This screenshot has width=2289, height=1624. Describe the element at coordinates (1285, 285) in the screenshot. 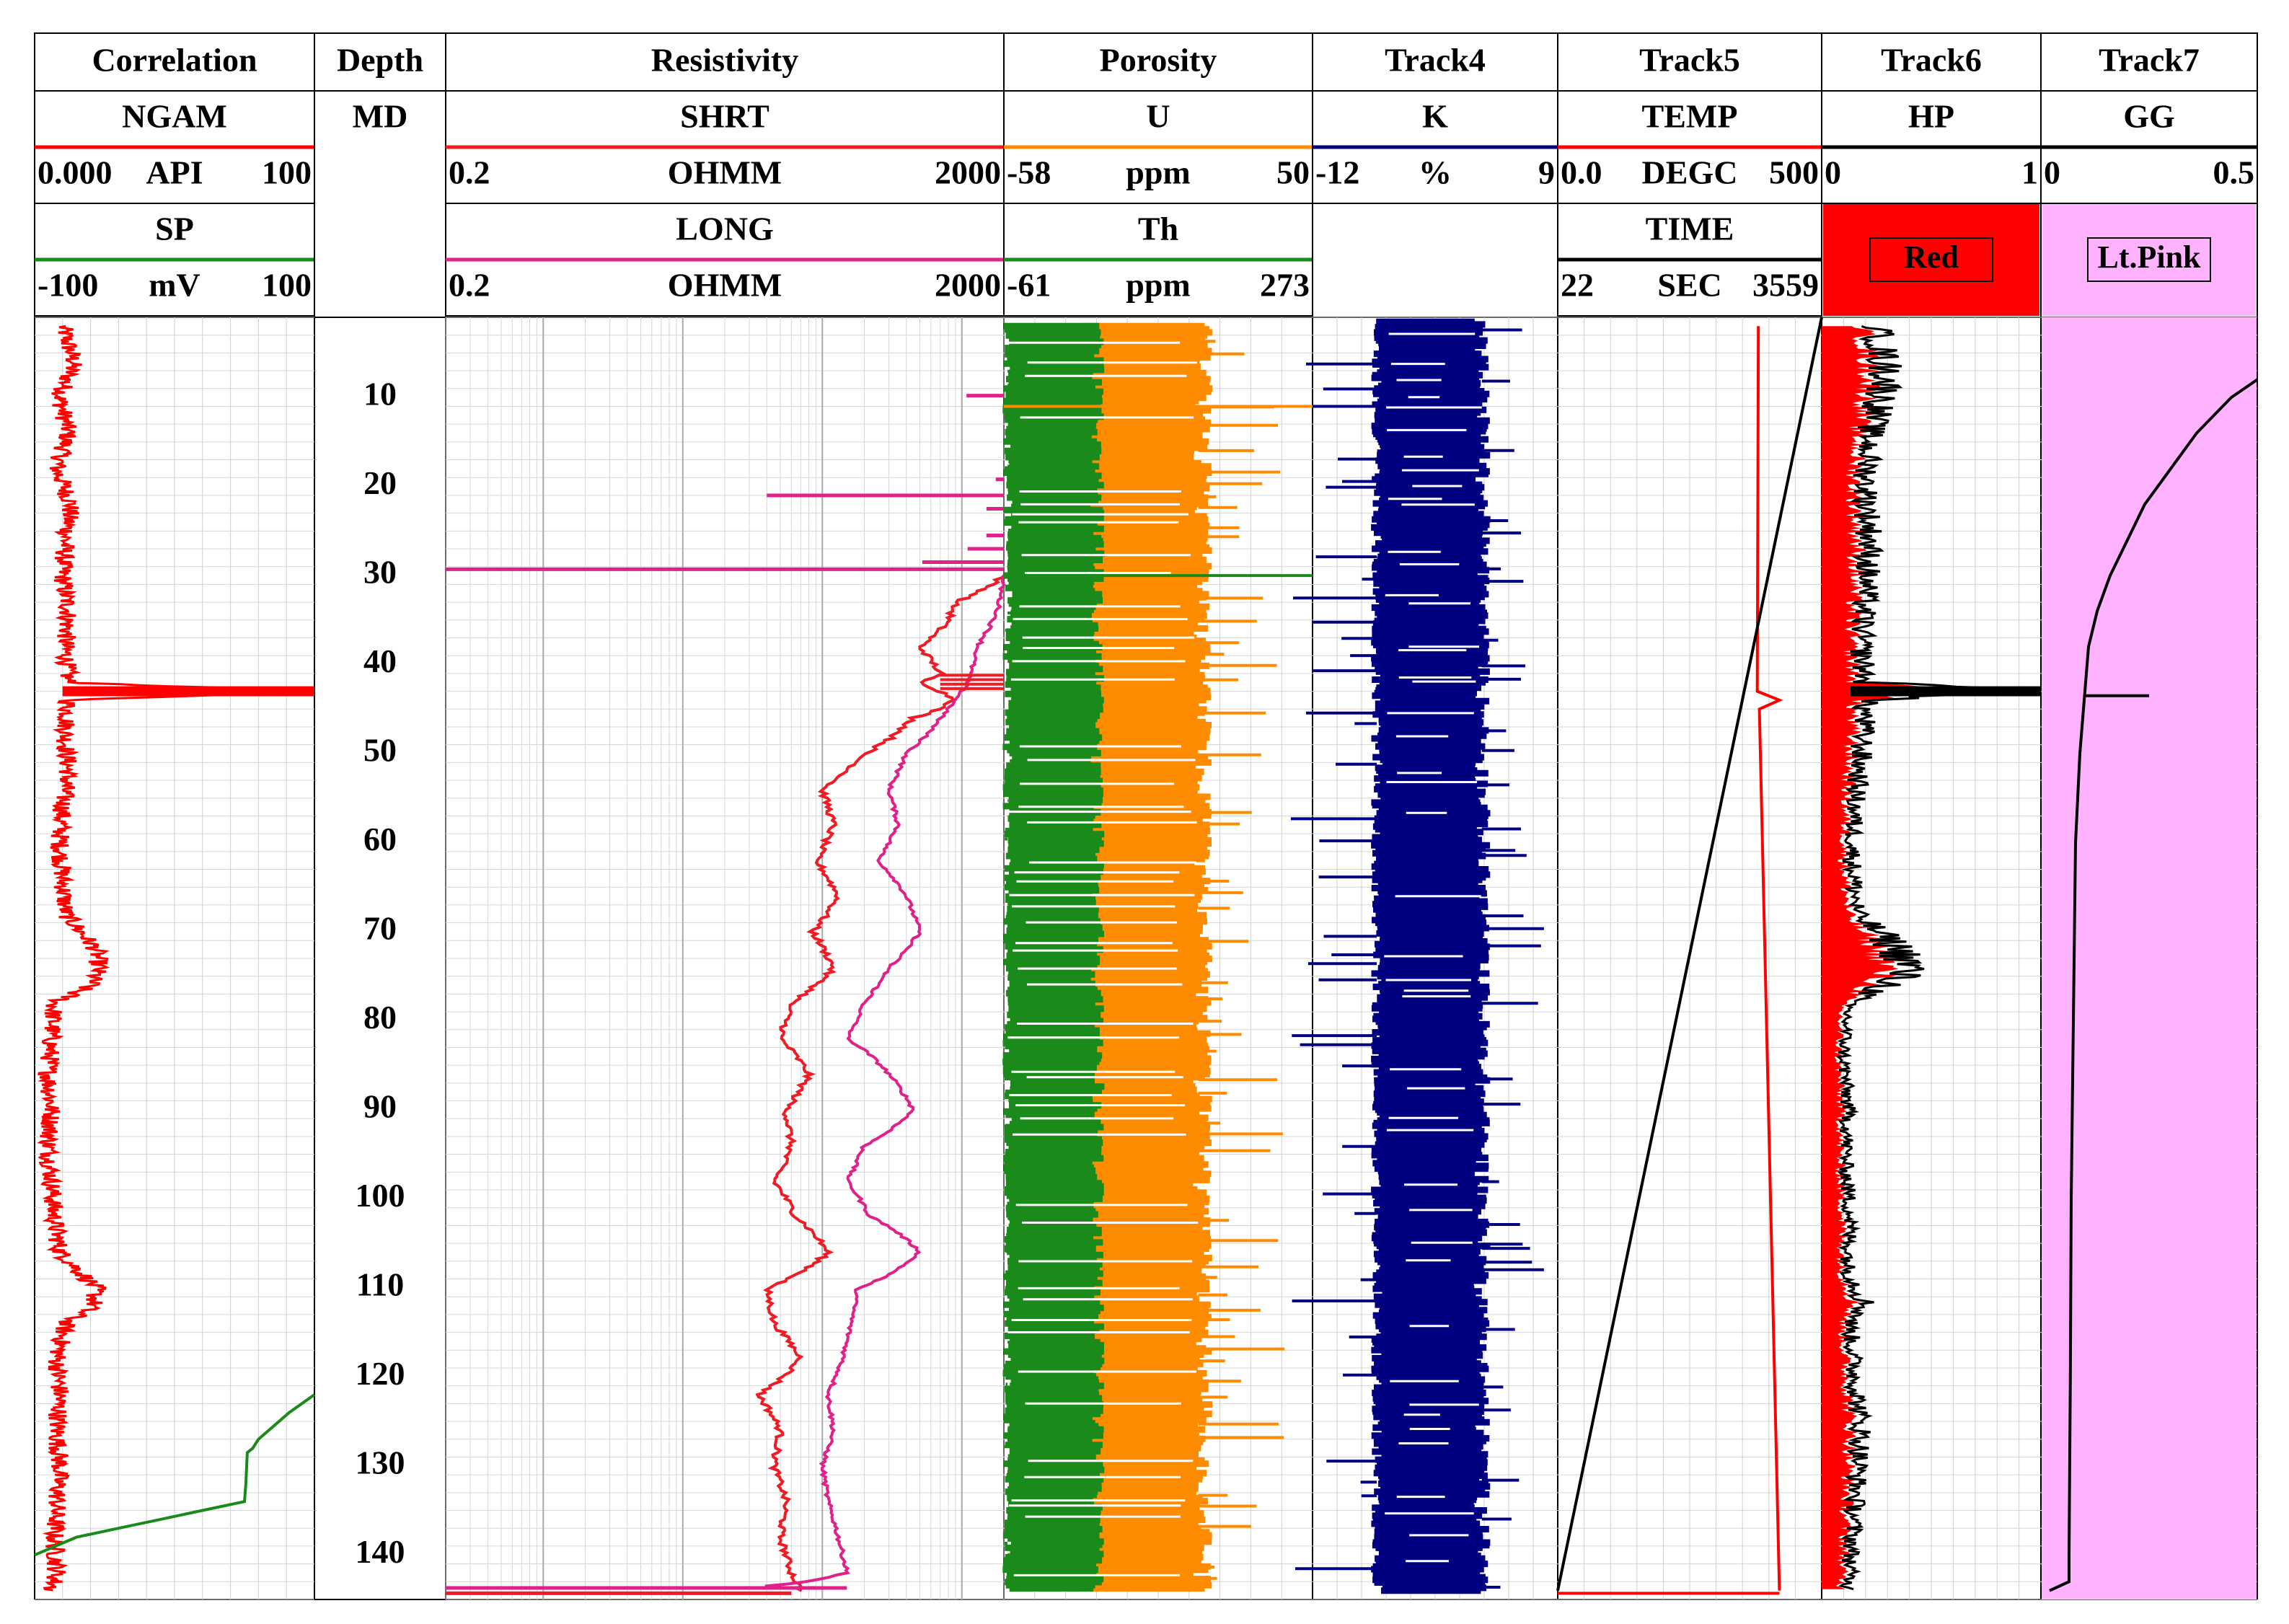

I see `curve-scale-right: 273` at that location.